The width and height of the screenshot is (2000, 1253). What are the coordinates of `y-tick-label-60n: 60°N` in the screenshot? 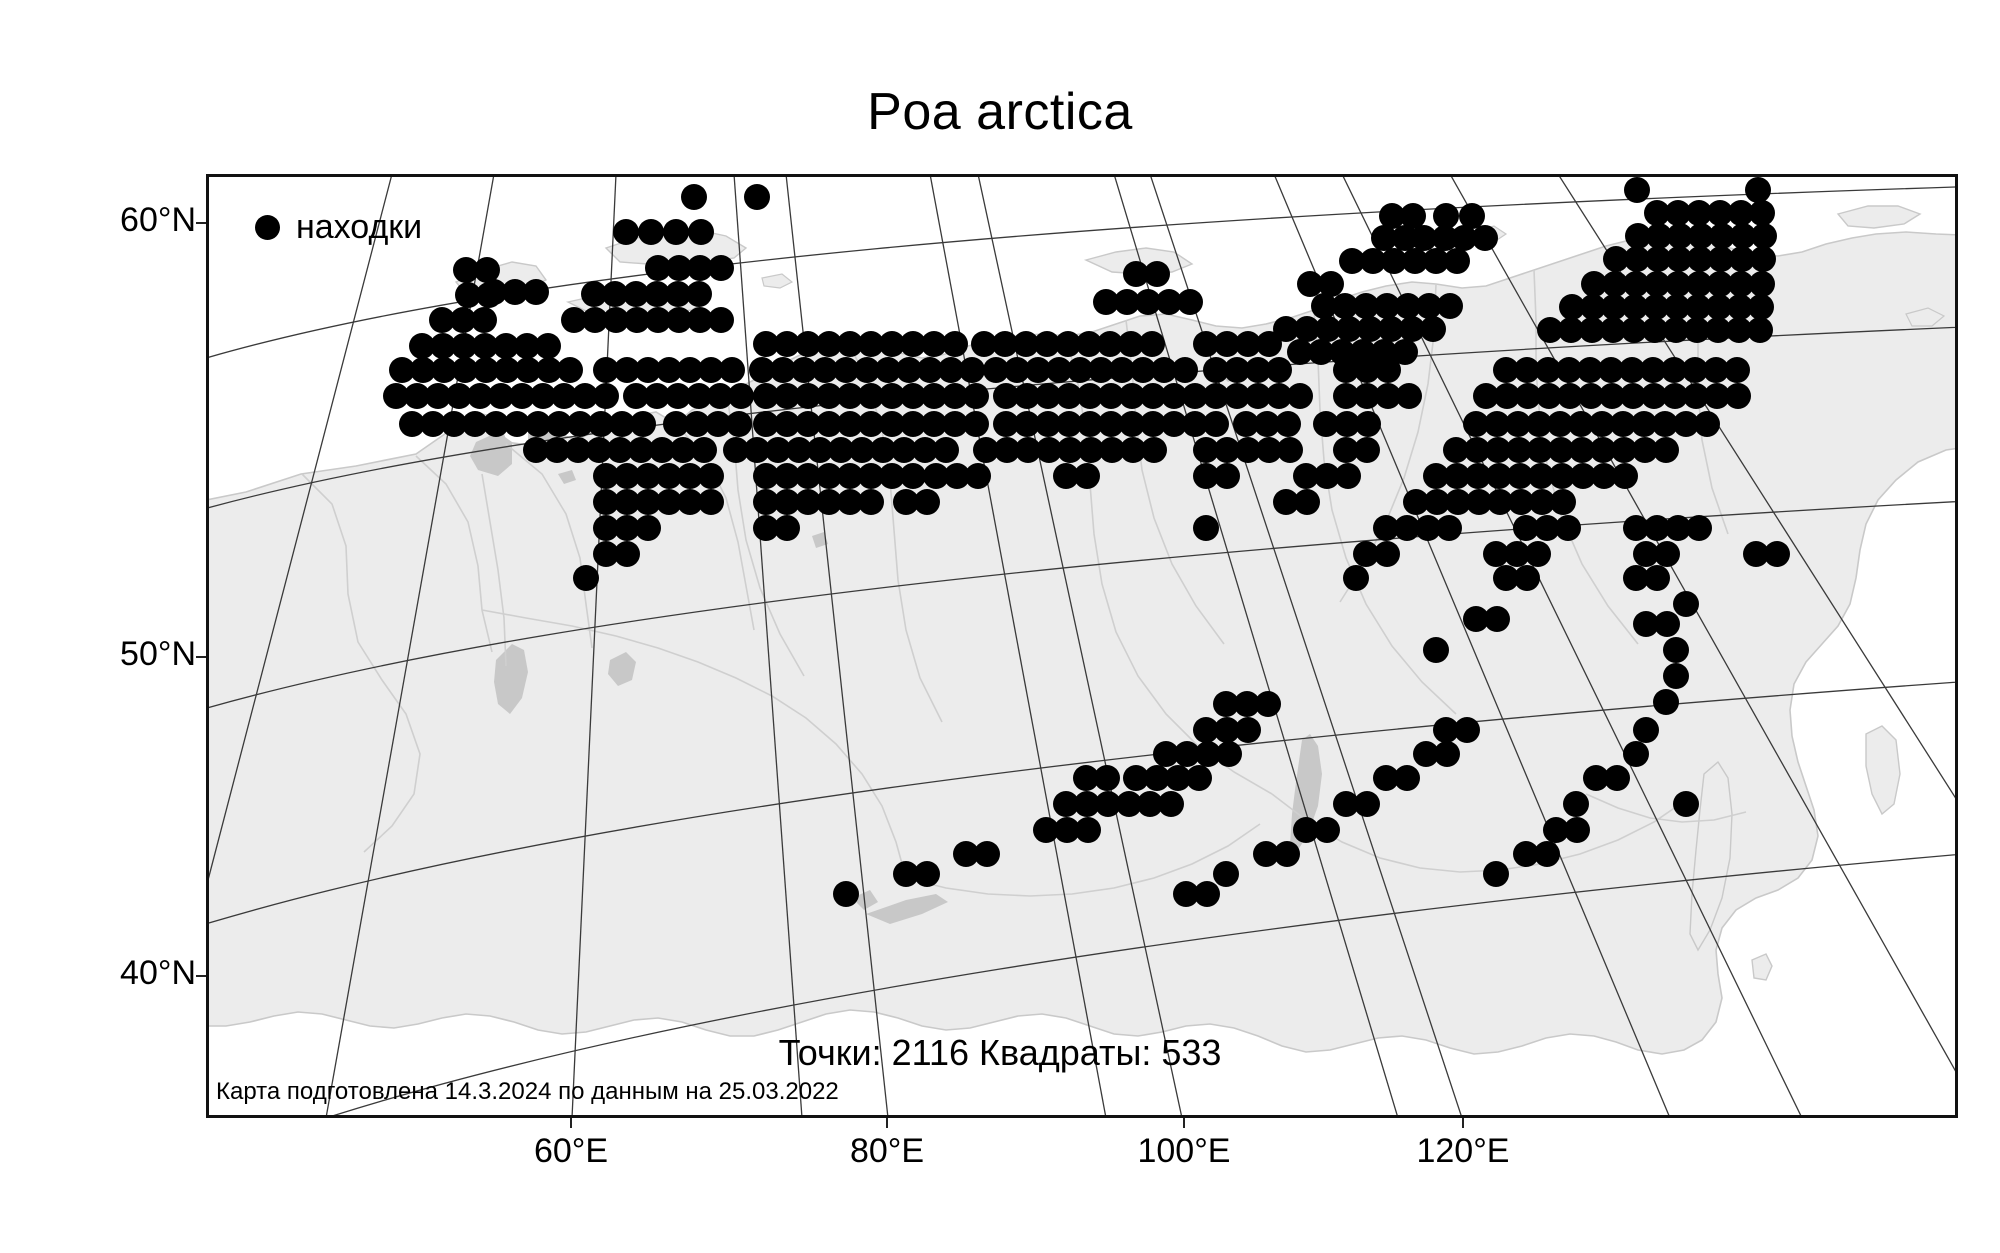 It's located at (158, 220).